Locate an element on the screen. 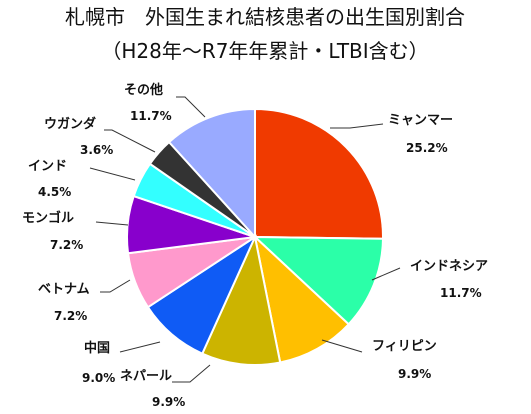 This screenshot has height=414, width=531. slice-value-label: 9.0% is located at coordinates (98, 378).